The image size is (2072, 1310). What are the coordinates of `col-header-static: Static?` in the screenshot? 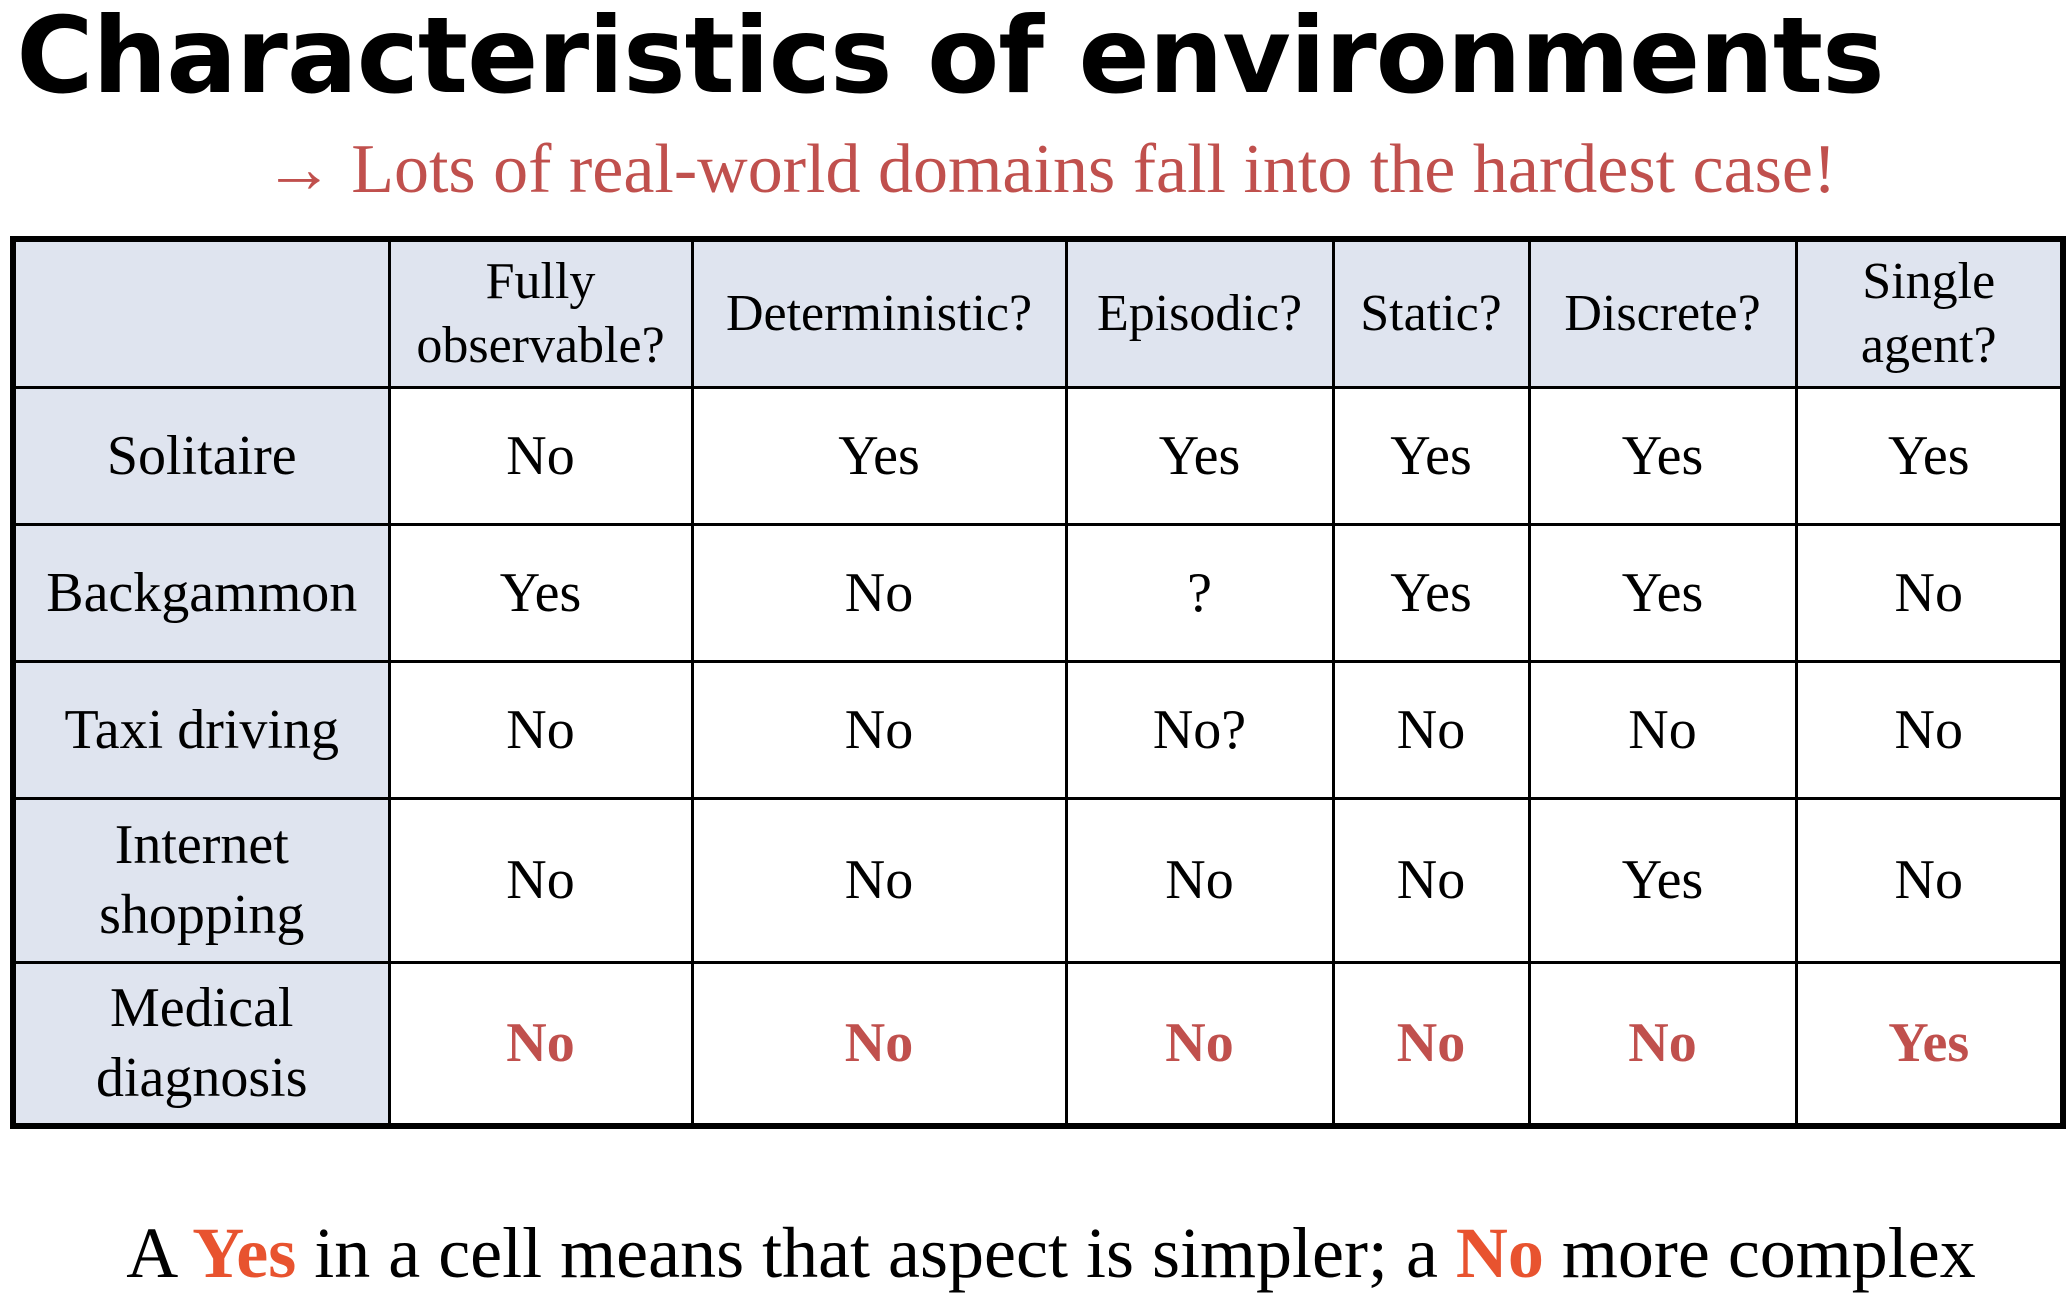 It's located at (1431, 313).